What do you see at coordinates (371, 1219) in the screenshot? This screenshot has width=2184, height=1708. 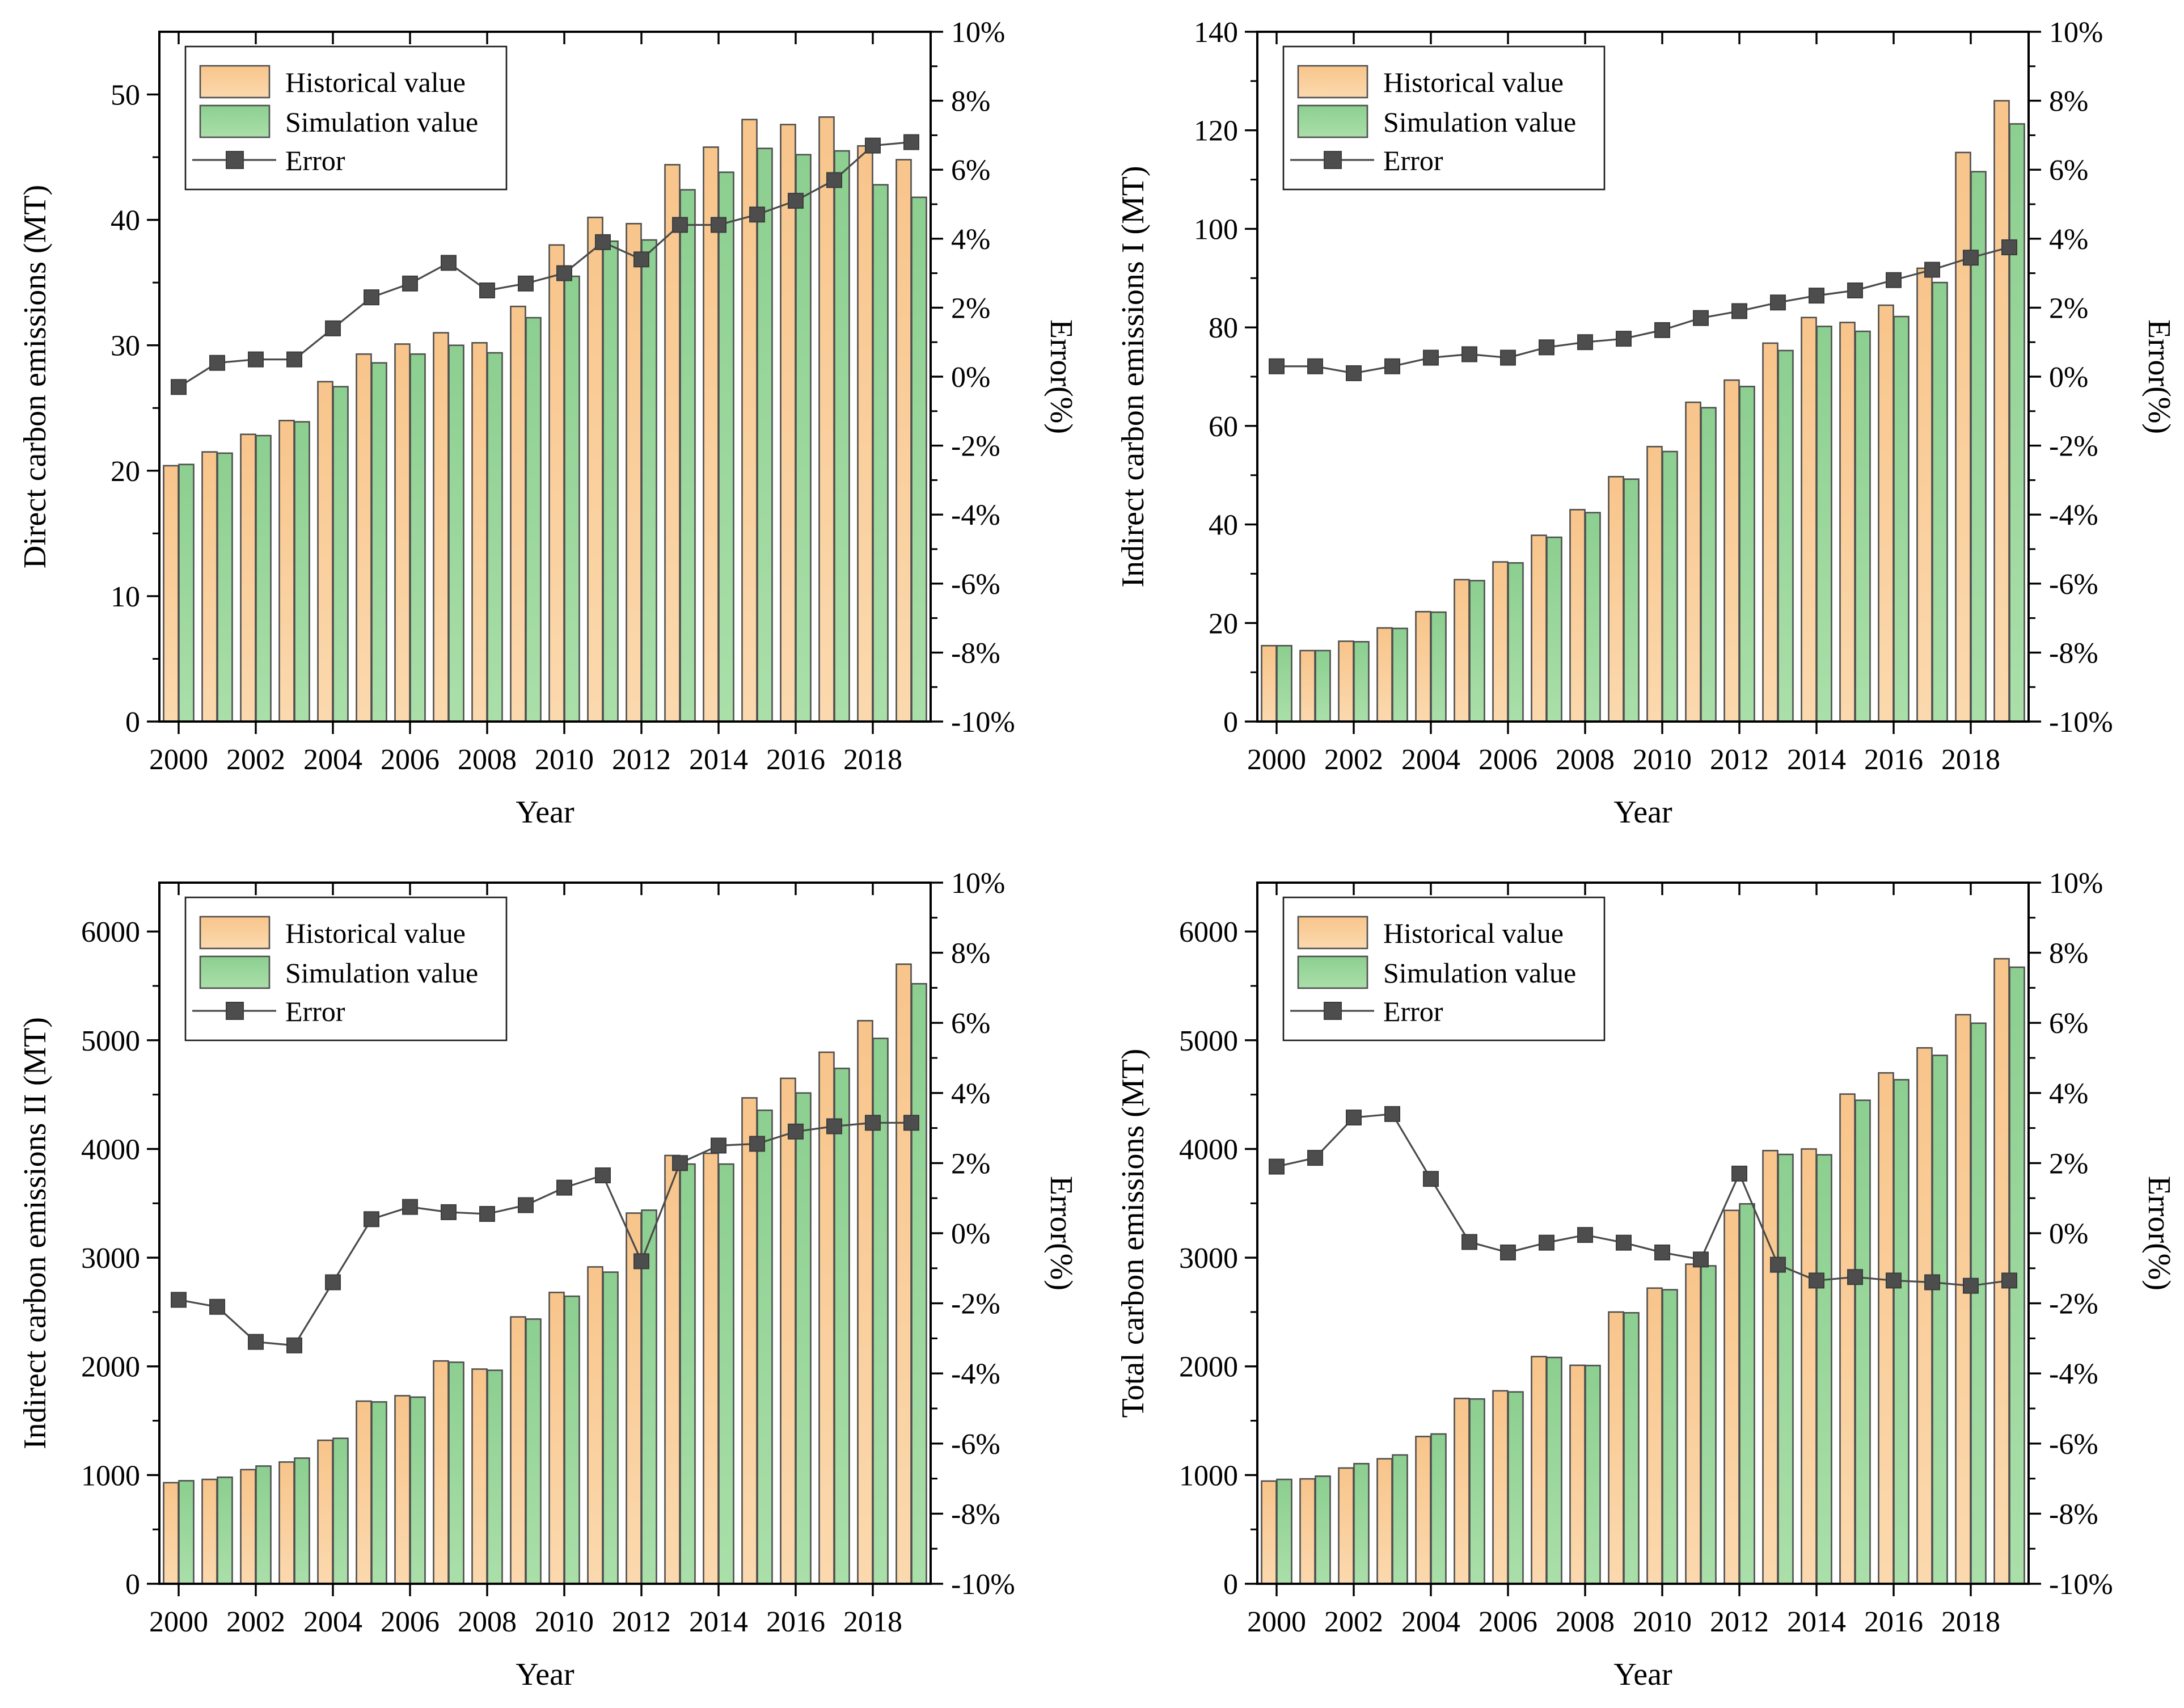 I see `error-marker-2005` at bounding box center [371, 1219].